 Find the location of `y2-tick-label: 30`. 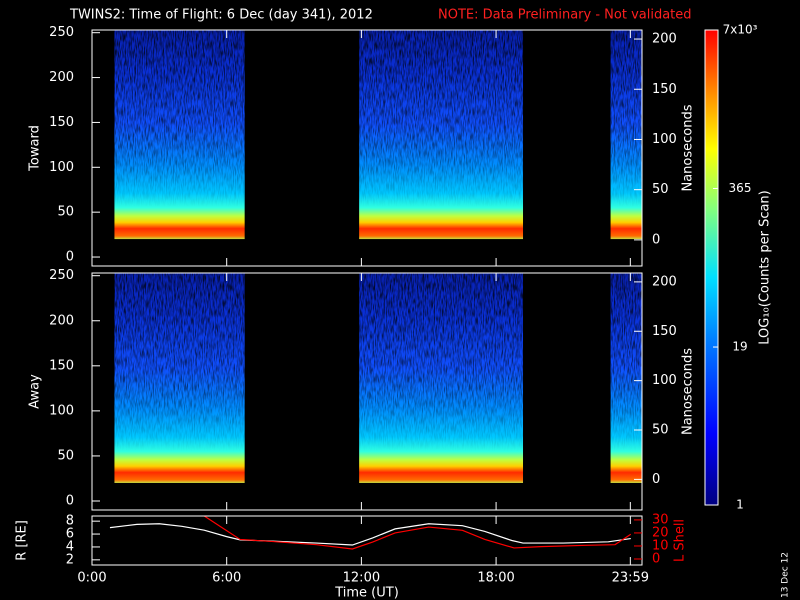

y2-tick-label: 30 is located at coordinates (660, 519).